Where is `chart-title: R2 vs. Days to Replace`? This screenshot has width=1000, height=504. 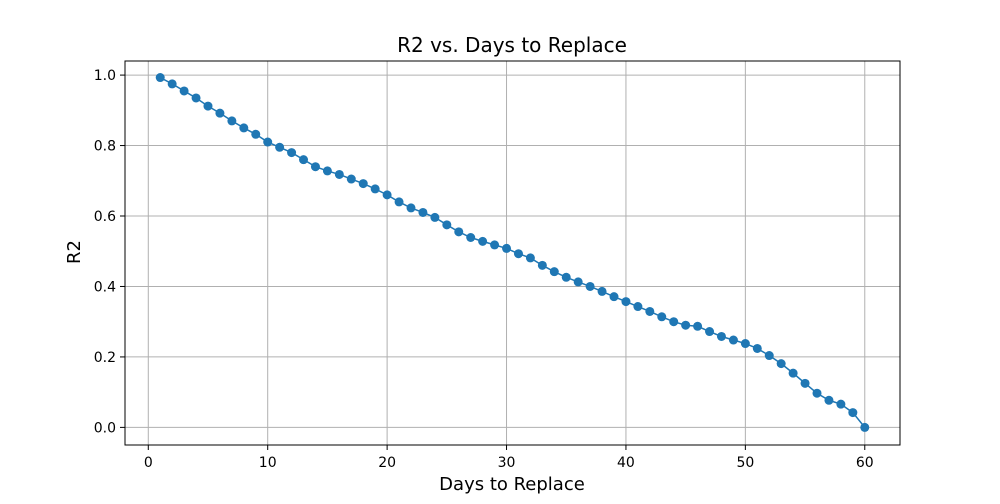
chart-title: R2 vs. Days to Replace is located at coordinates (512, 45).